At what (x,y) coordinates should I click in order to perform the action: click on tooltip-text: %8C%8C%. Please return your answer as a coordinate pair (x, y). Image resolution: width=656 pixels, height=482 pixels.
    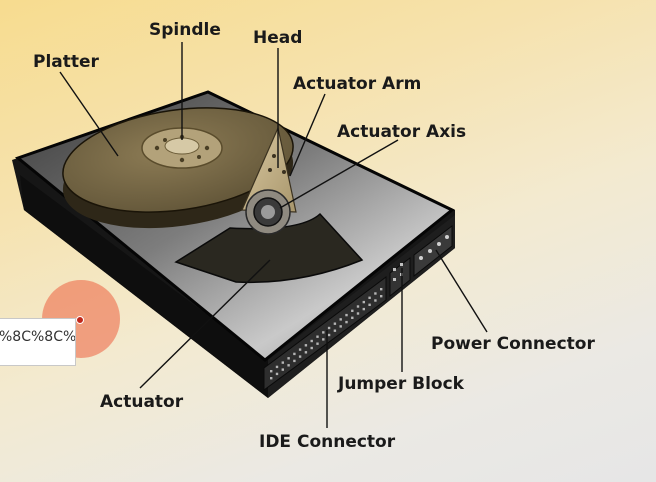
    Looking at the image, I should click on (38, 337).